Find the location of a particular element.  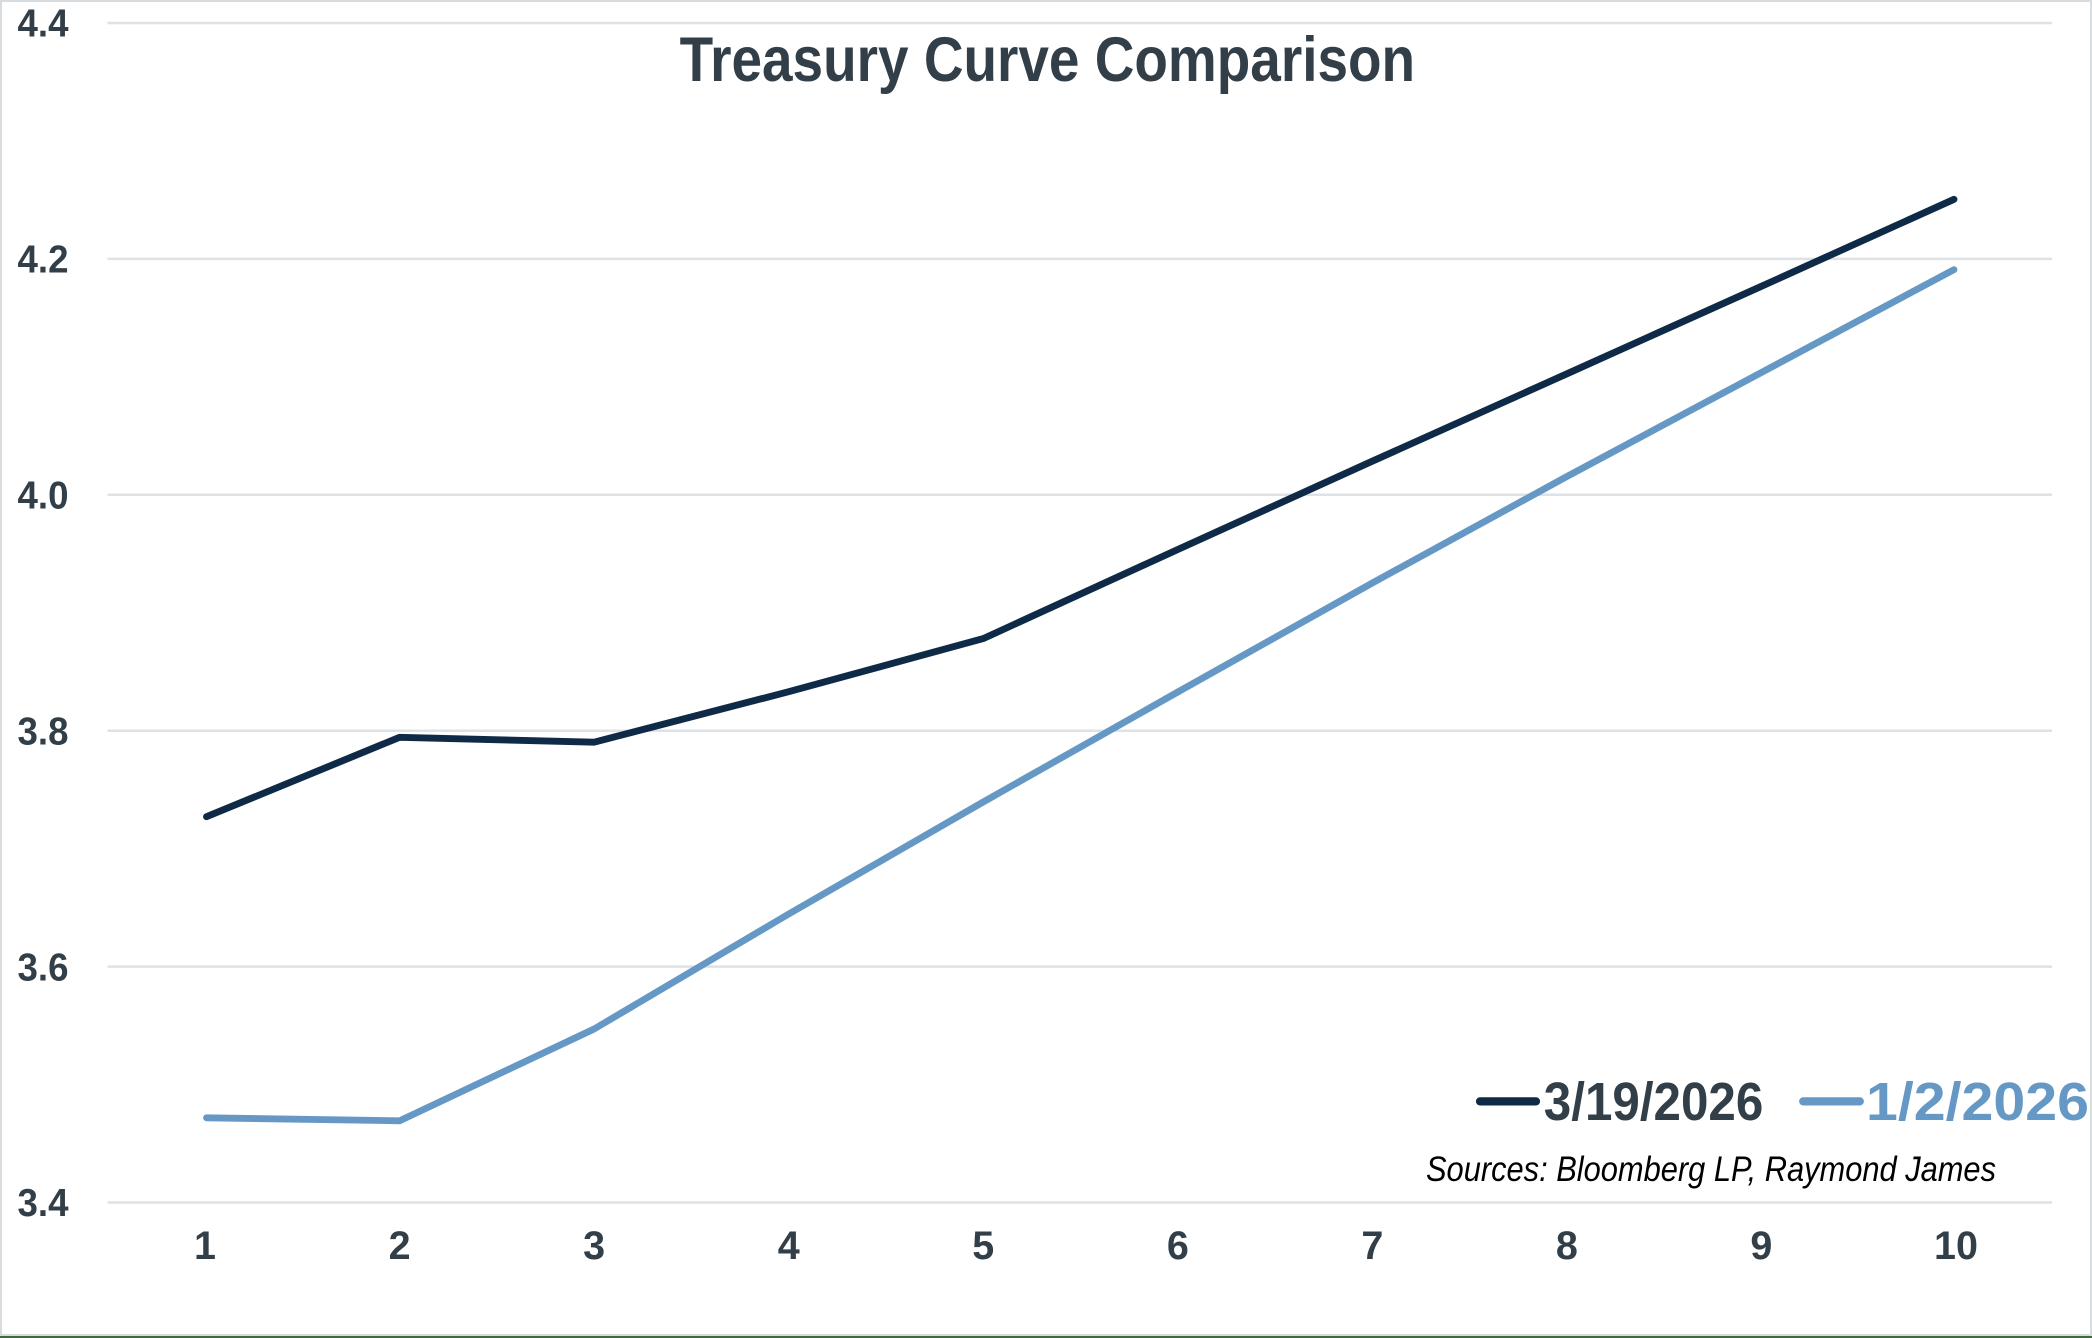

svg-text: 3.6 is located at coordinates (43, 967).